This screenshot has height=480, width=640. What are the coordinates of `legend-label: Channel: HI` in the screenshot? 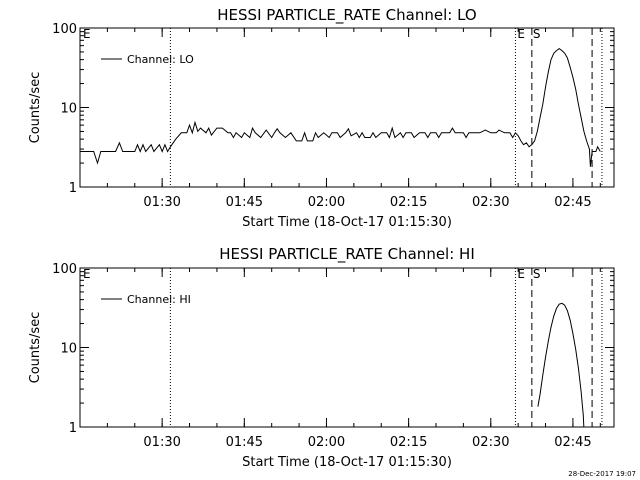 It's located at (159, 299).